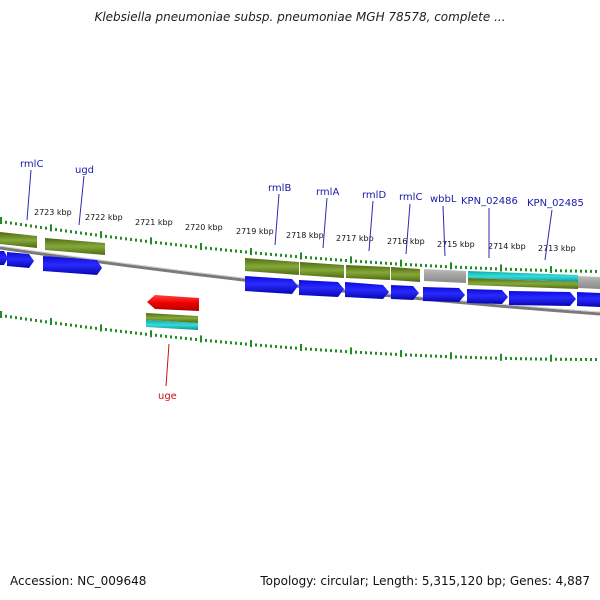 The width and height of the screenshot is (600, 600). I want to click on ruler-label: 2722 kbp, so click(104, 217).